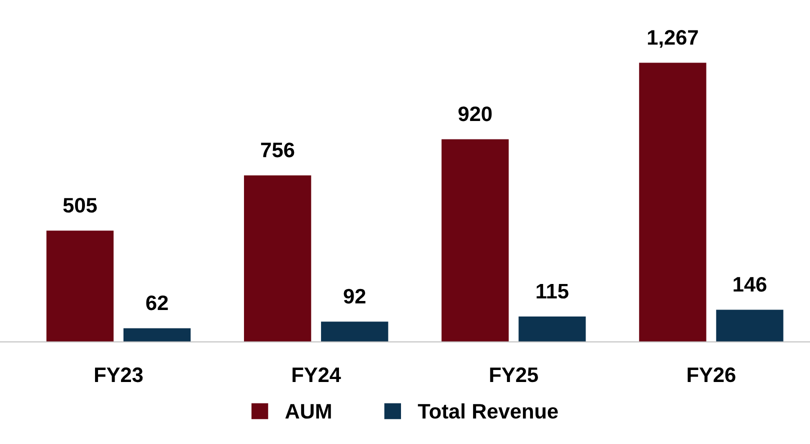  I want to click on data-label: 115, so click(552, 291).